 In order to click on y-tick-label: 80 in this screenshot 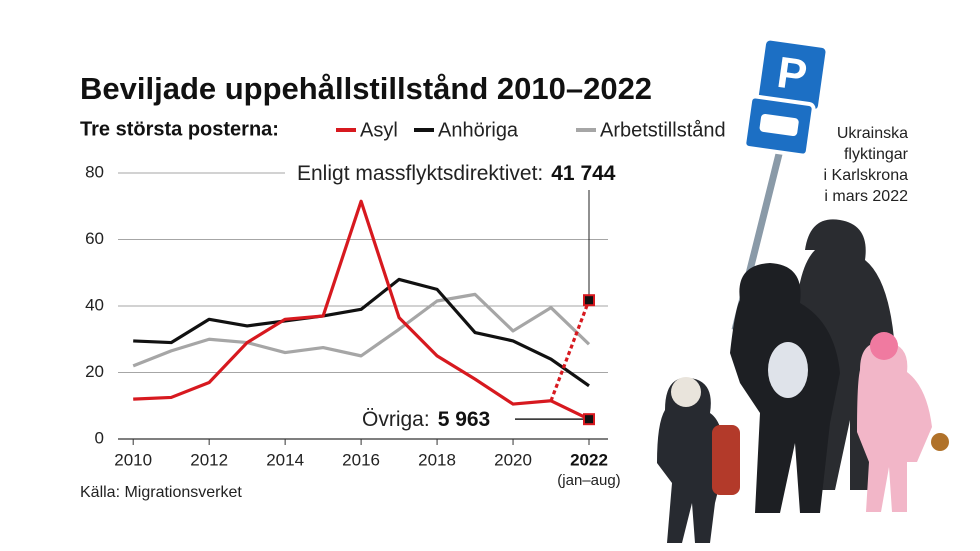, I will do `click(94, 171)`.